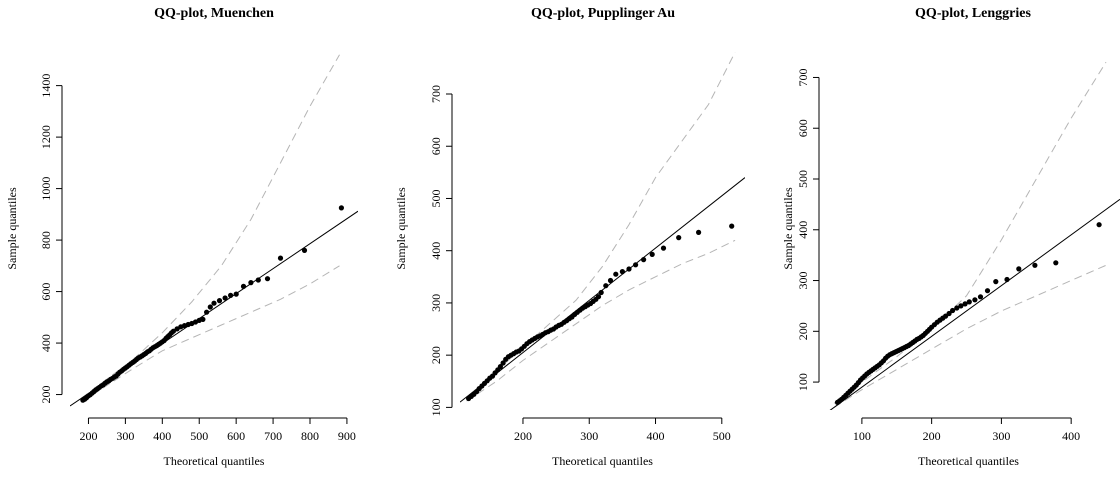 The height and width of the screenshot is (499, 1120). What do you see at coordinates (46, 189) in the screenshot?
I see `y-tick-label: 1000` at bounding box center [46, 189].